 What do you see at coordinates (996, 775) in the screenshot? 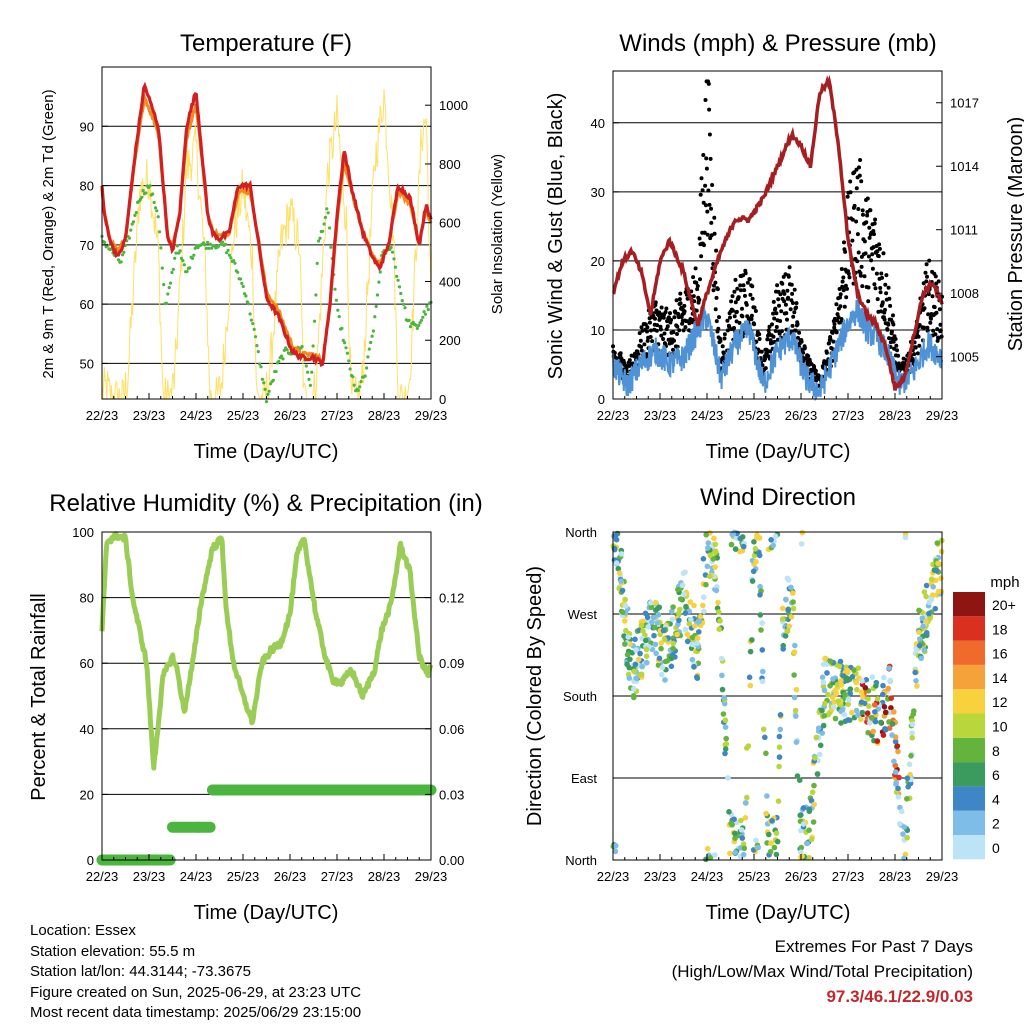
I see `colorbar-label: 6` at bounding box center [996, 775].